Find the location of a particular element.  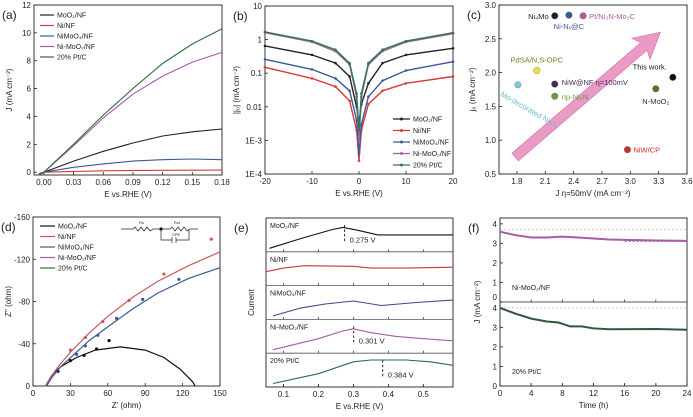

series-line-moo-nf is located at coordinates (359, 85).